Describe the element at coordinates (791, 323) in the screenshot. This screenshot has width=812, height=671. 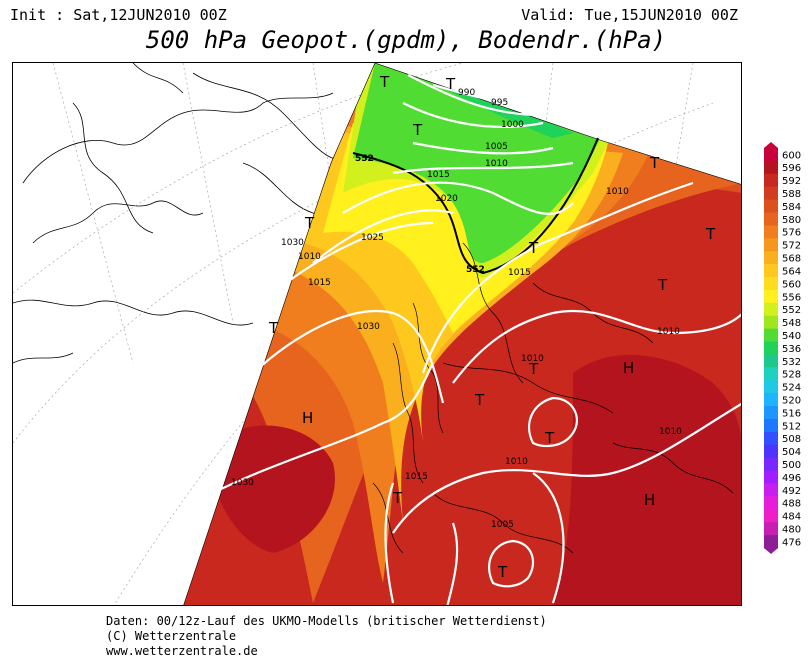
I see `color-scale-label: 548` at that location.